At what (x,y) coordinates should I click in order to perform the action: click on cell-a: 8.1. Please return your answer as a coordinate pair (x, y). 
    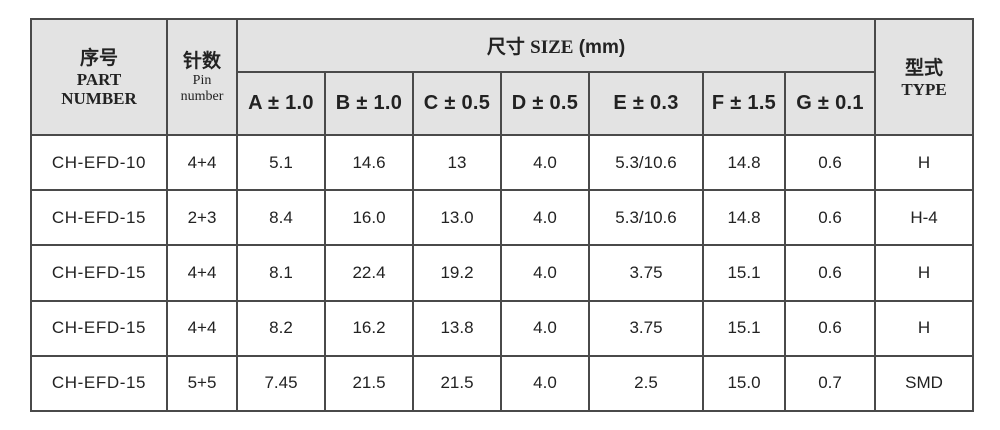
    Looking at the image, I should click on (281, 273).